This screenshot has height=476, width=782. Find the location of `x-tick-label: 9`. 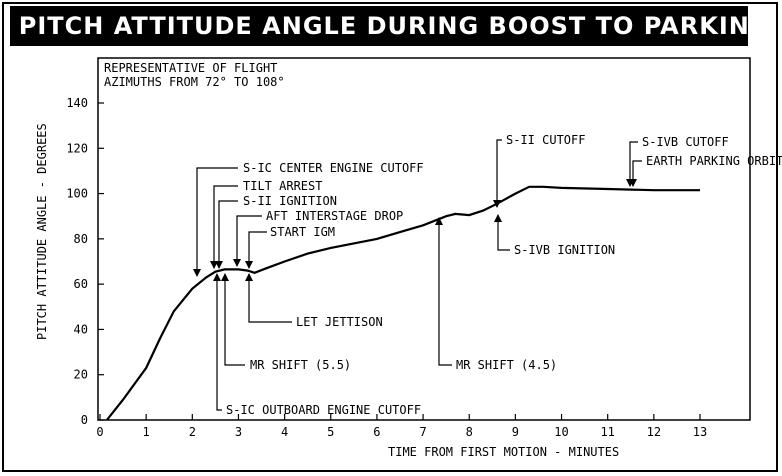

x-tick-label: 9 is located at coordinates (515, 432).